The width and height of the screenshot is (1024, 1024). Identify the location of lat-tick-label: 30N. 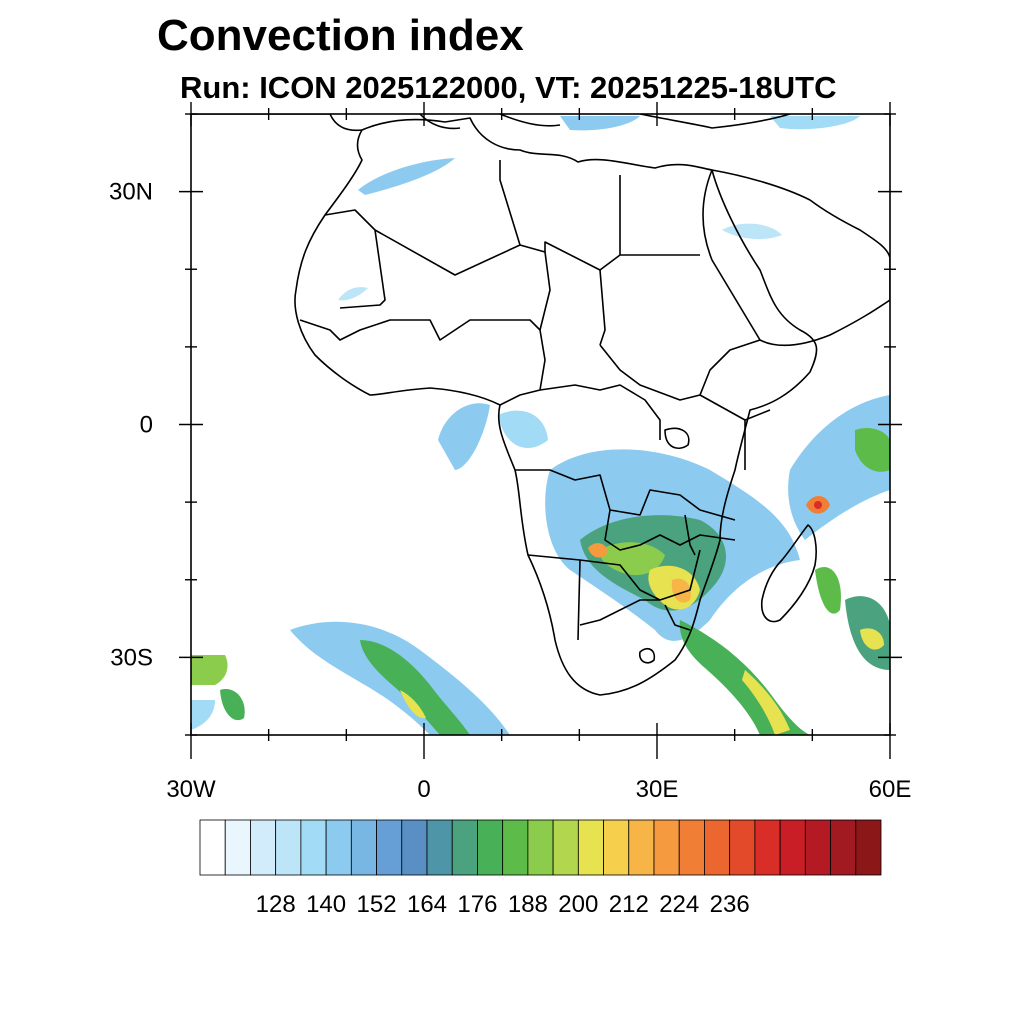
(131, 192).